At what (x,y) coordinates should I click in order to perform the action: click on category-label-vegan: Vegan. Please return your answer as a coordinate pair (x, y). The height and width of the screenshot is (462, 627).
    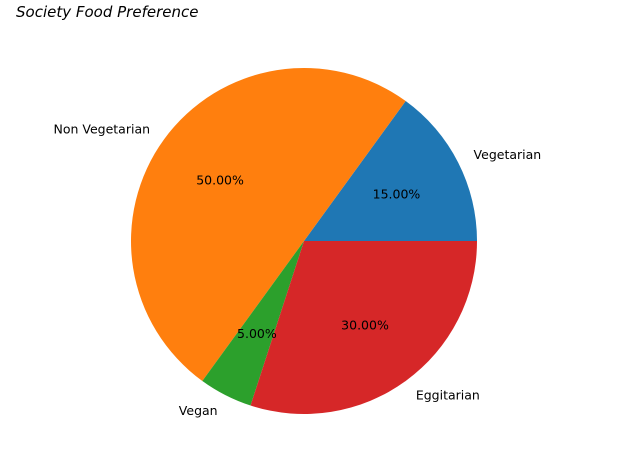
    Looking at the image, I should click on (198, 410).